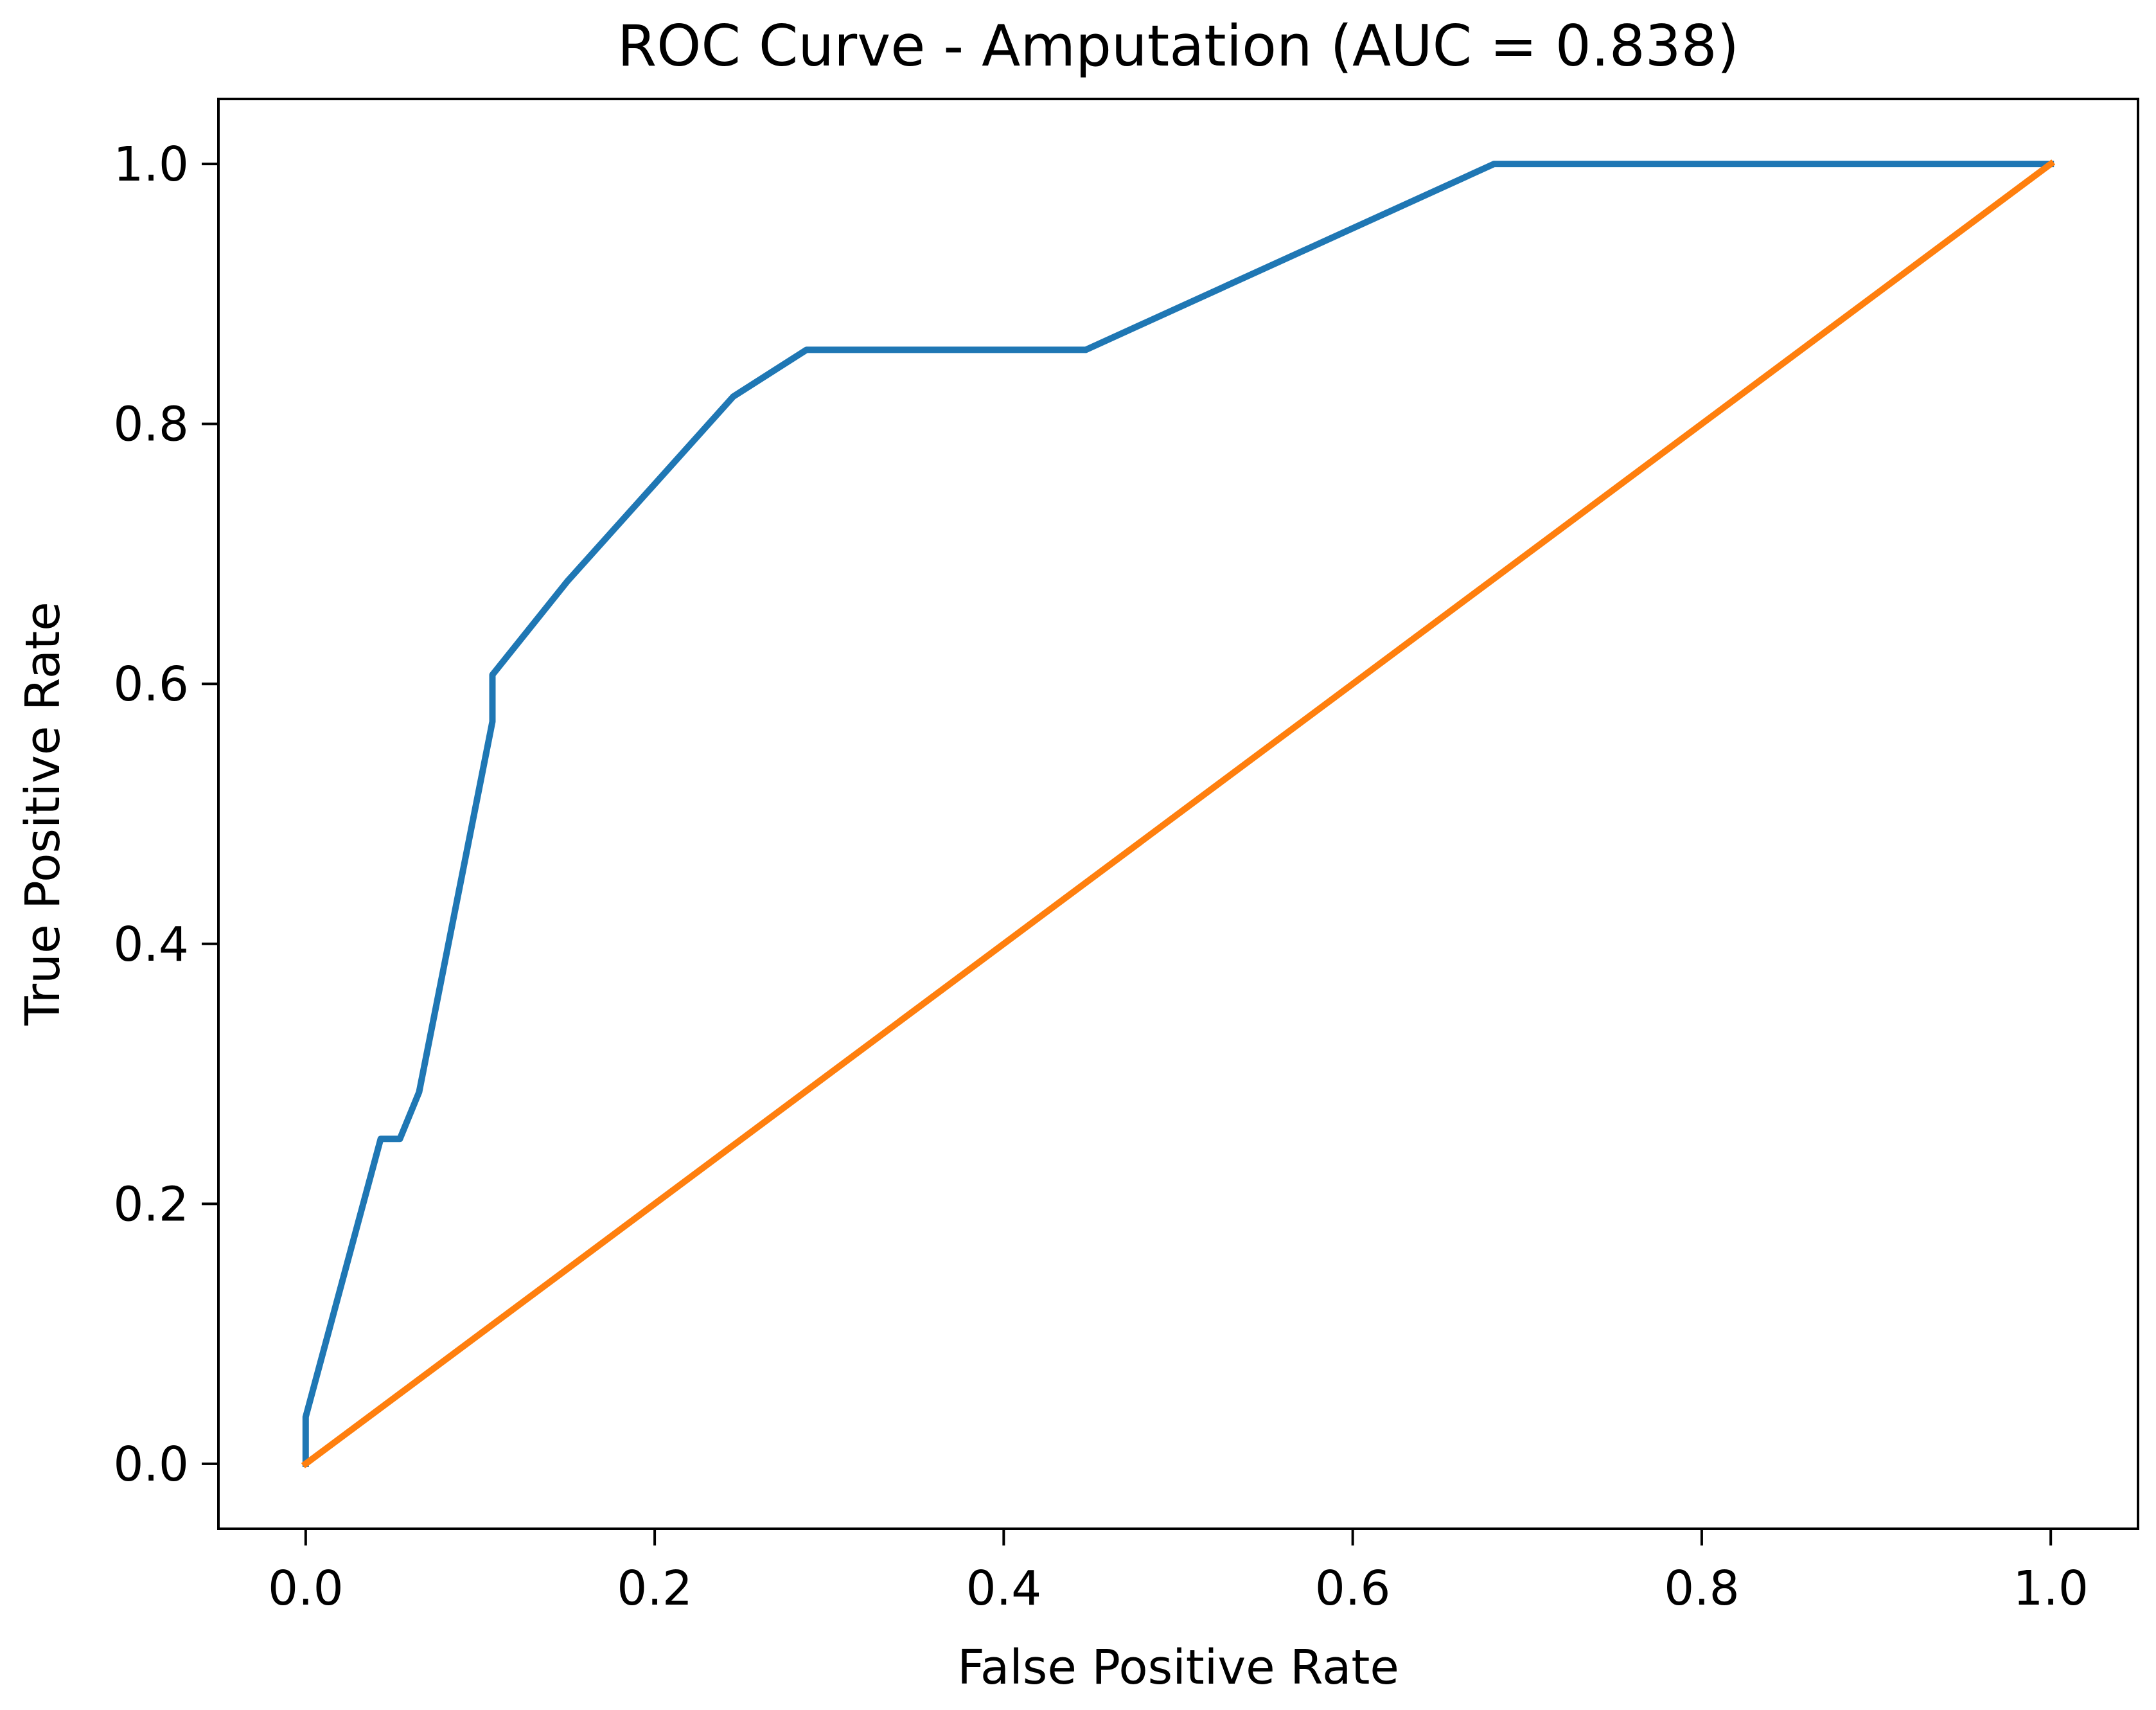 This screenshot has width=2156, height=1710. What do you see at coordinates (655, 1588) in the screenshot?
I see `x-tick-label: 0.2` at bounding box center [655, 1588].